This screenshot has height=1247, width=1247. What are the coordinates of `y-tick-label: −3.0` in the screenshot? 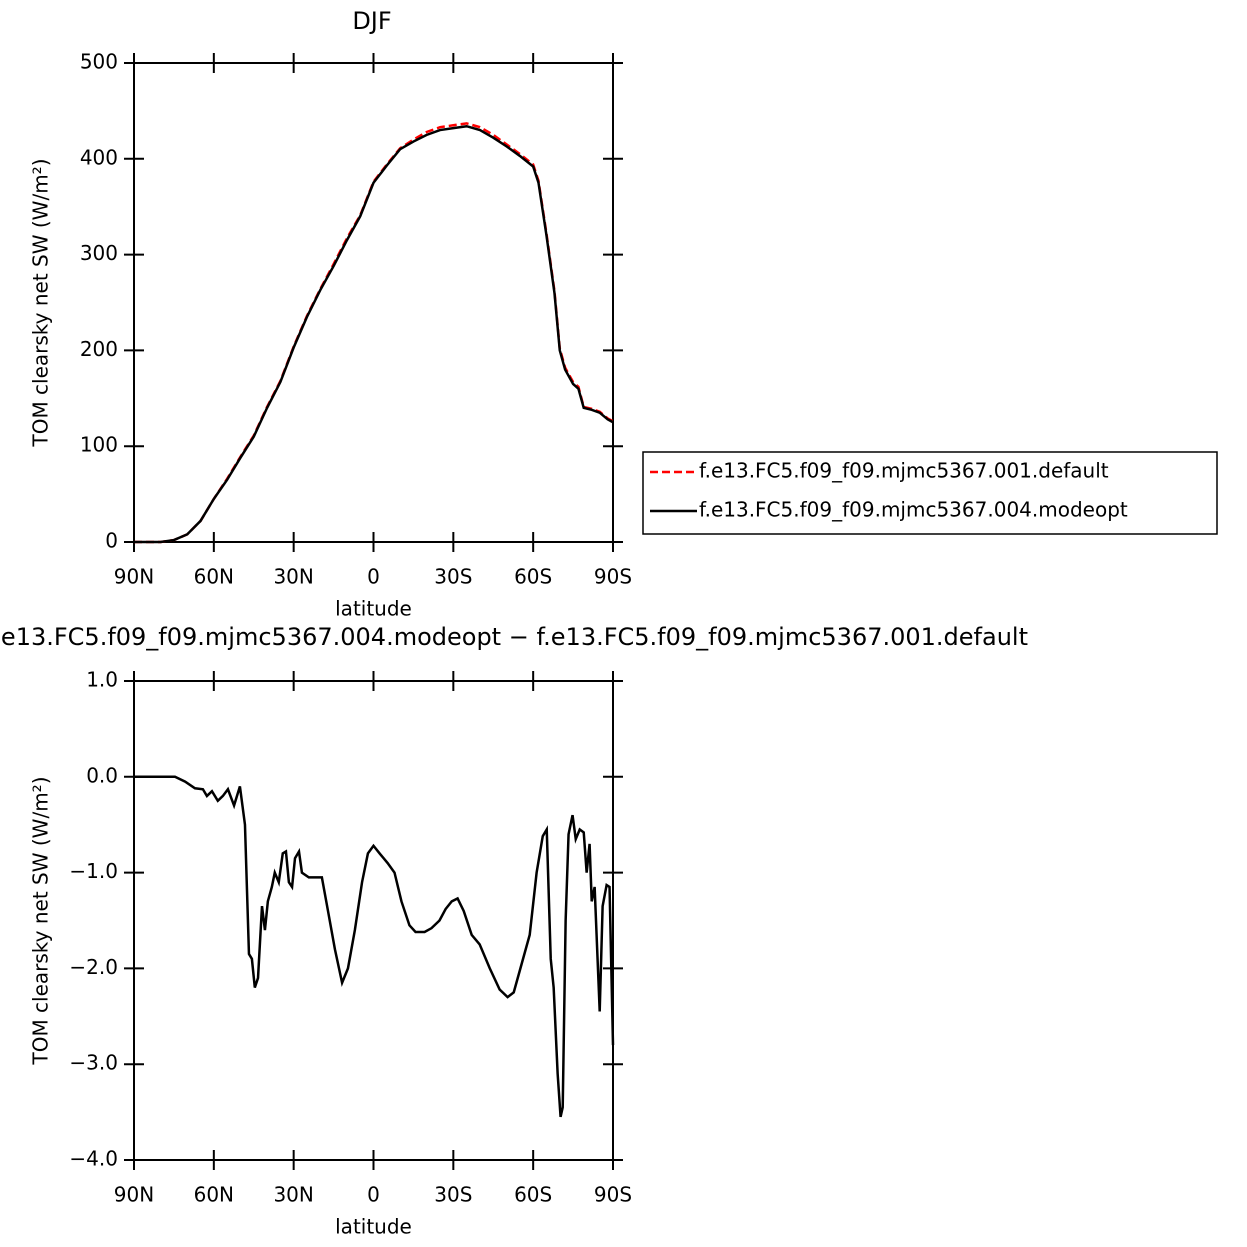 It's located at (93, 1063).